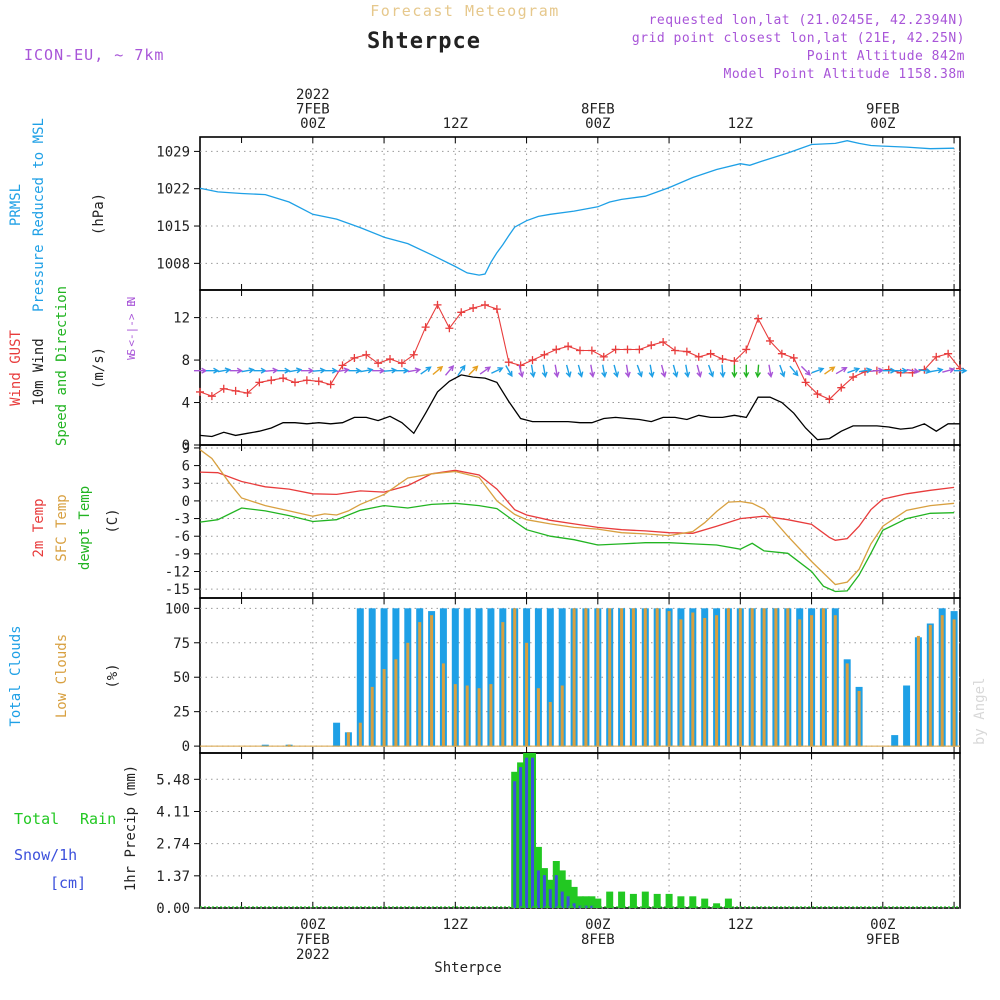  I want to click on snow-label: Snow/1h, so click(45, 855).